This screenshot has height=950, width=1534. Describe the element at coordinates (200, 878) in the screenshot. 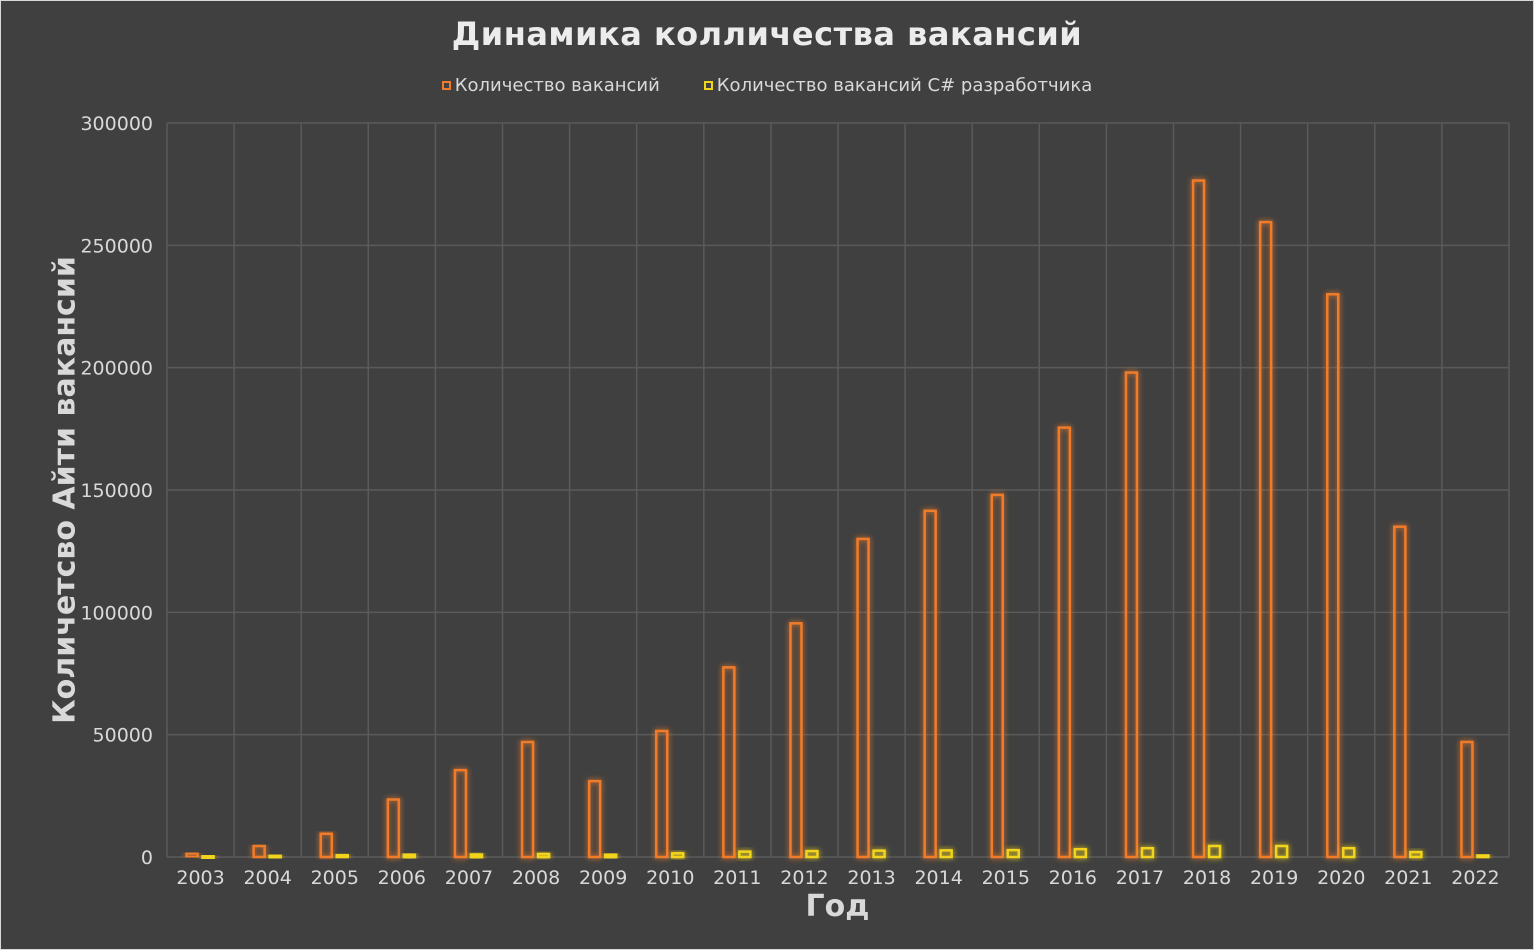

I see `x-tick-label: 2003` at that location.